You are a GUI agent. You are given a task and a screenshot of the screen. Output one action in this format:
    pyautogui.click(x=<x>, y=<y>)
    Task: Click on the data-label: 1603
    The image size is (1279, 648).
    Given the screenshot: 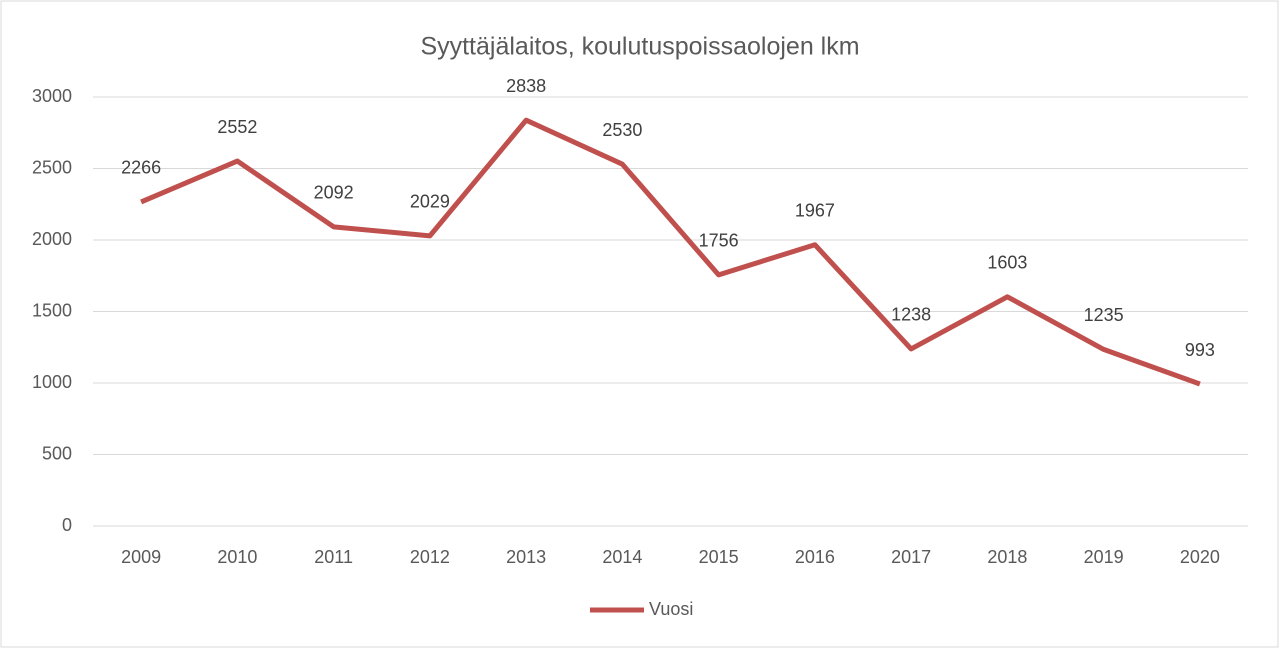 What is the action you would take?
    pyautogui.click(x=1007, y=263)
    